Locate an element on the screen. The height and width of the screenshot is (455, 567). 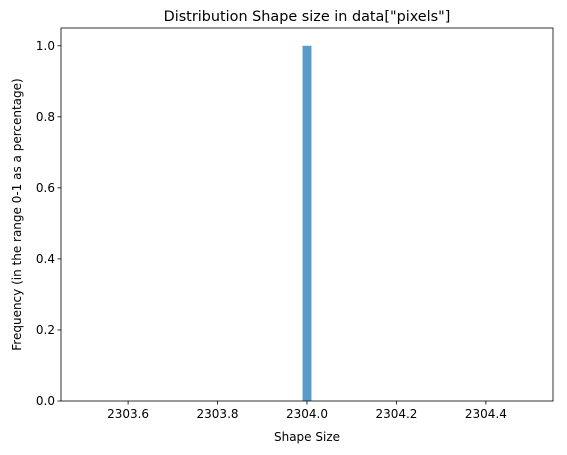
x-tick-label: 2303.6 is located at coordinates (128, 414).